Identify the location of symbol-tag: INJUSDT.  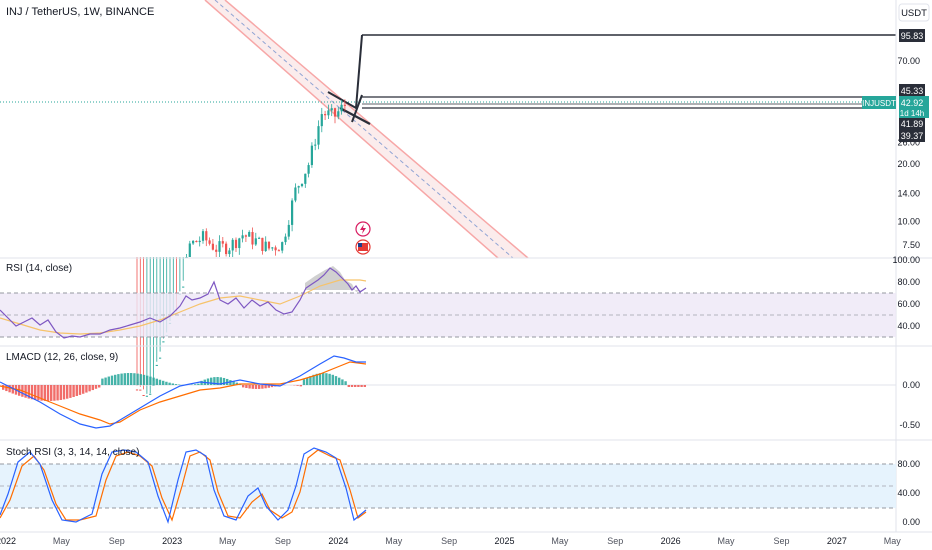
(879, 103).